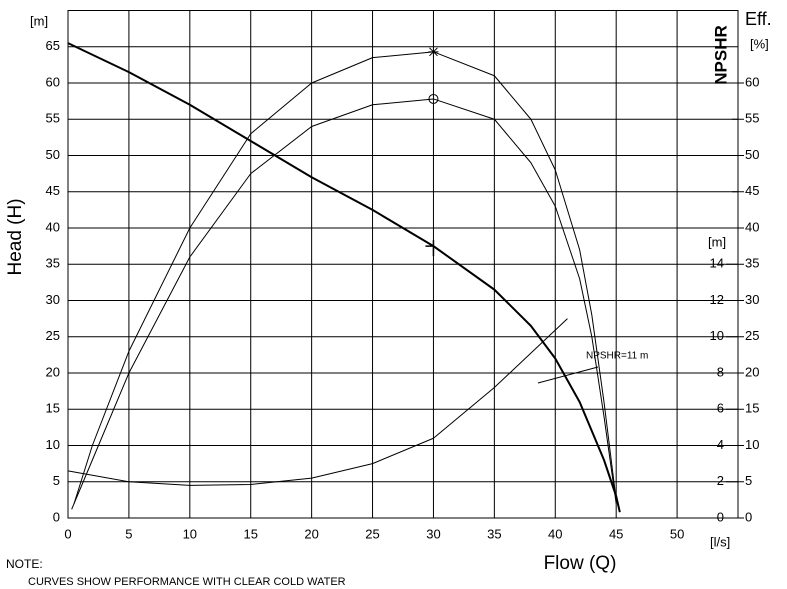 The image size is (787, 589). I want to click on x-label: Flow (Q), so click(580, 563).